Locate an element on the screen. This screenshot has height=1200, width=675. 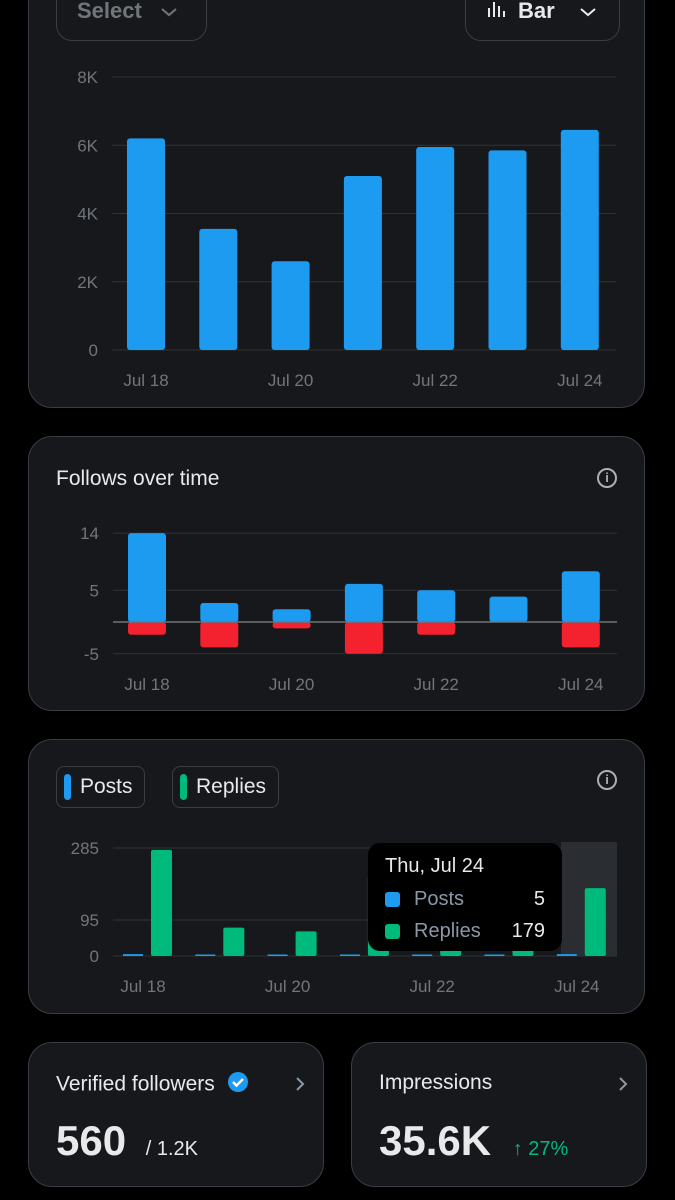
select-dropdown: Select is located at coordinates (131, 20).